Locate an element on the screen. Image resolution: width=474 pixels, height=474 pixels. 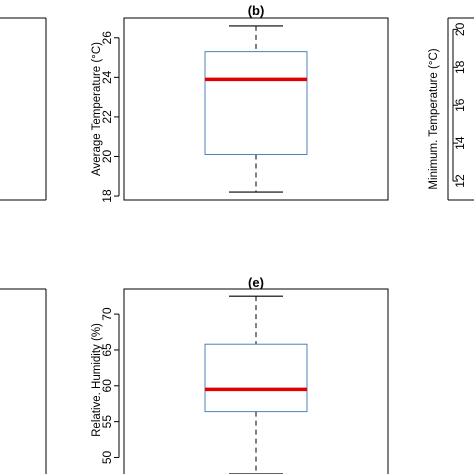
panel-b-boxplot is located at coordinates (256, 109).